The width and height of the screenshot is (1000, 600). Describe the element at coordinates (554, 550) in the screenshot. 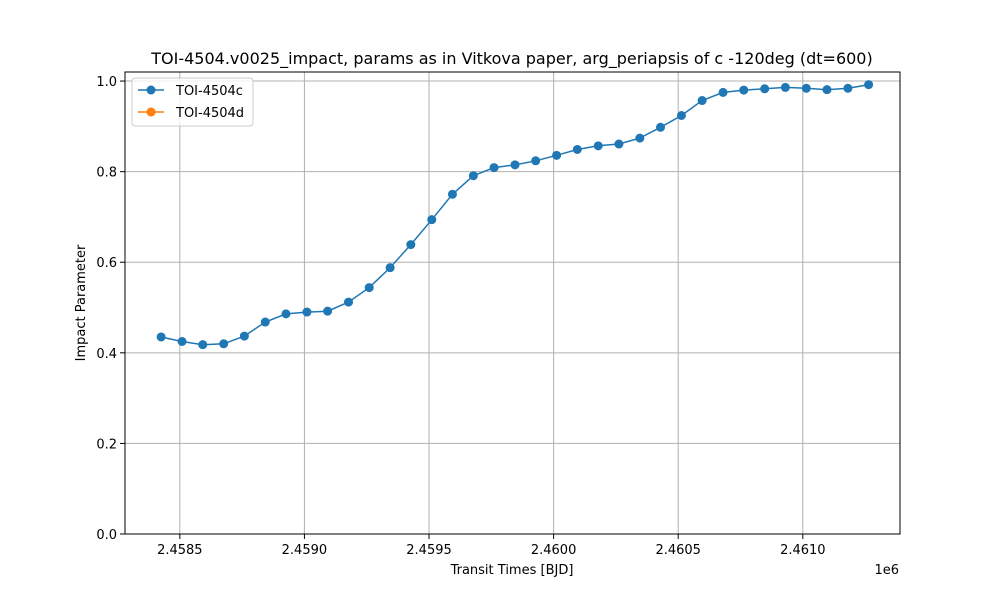

I see `x-tick-label: 2.4600` at that location.